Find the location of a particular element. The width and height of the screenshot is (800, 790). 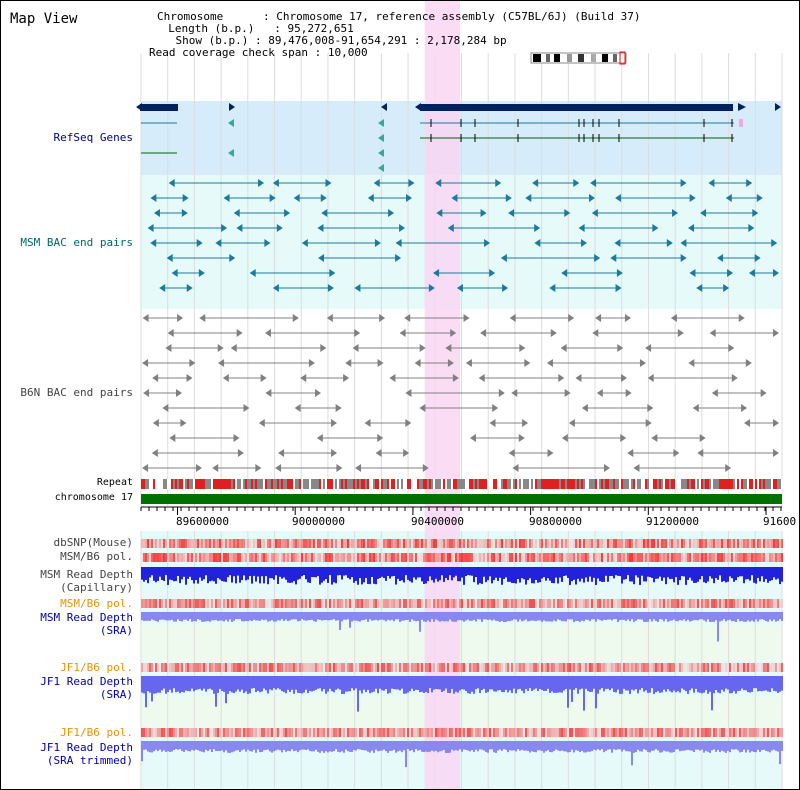

track-label-repeat: Repeat is located at coordinates (114, 482).